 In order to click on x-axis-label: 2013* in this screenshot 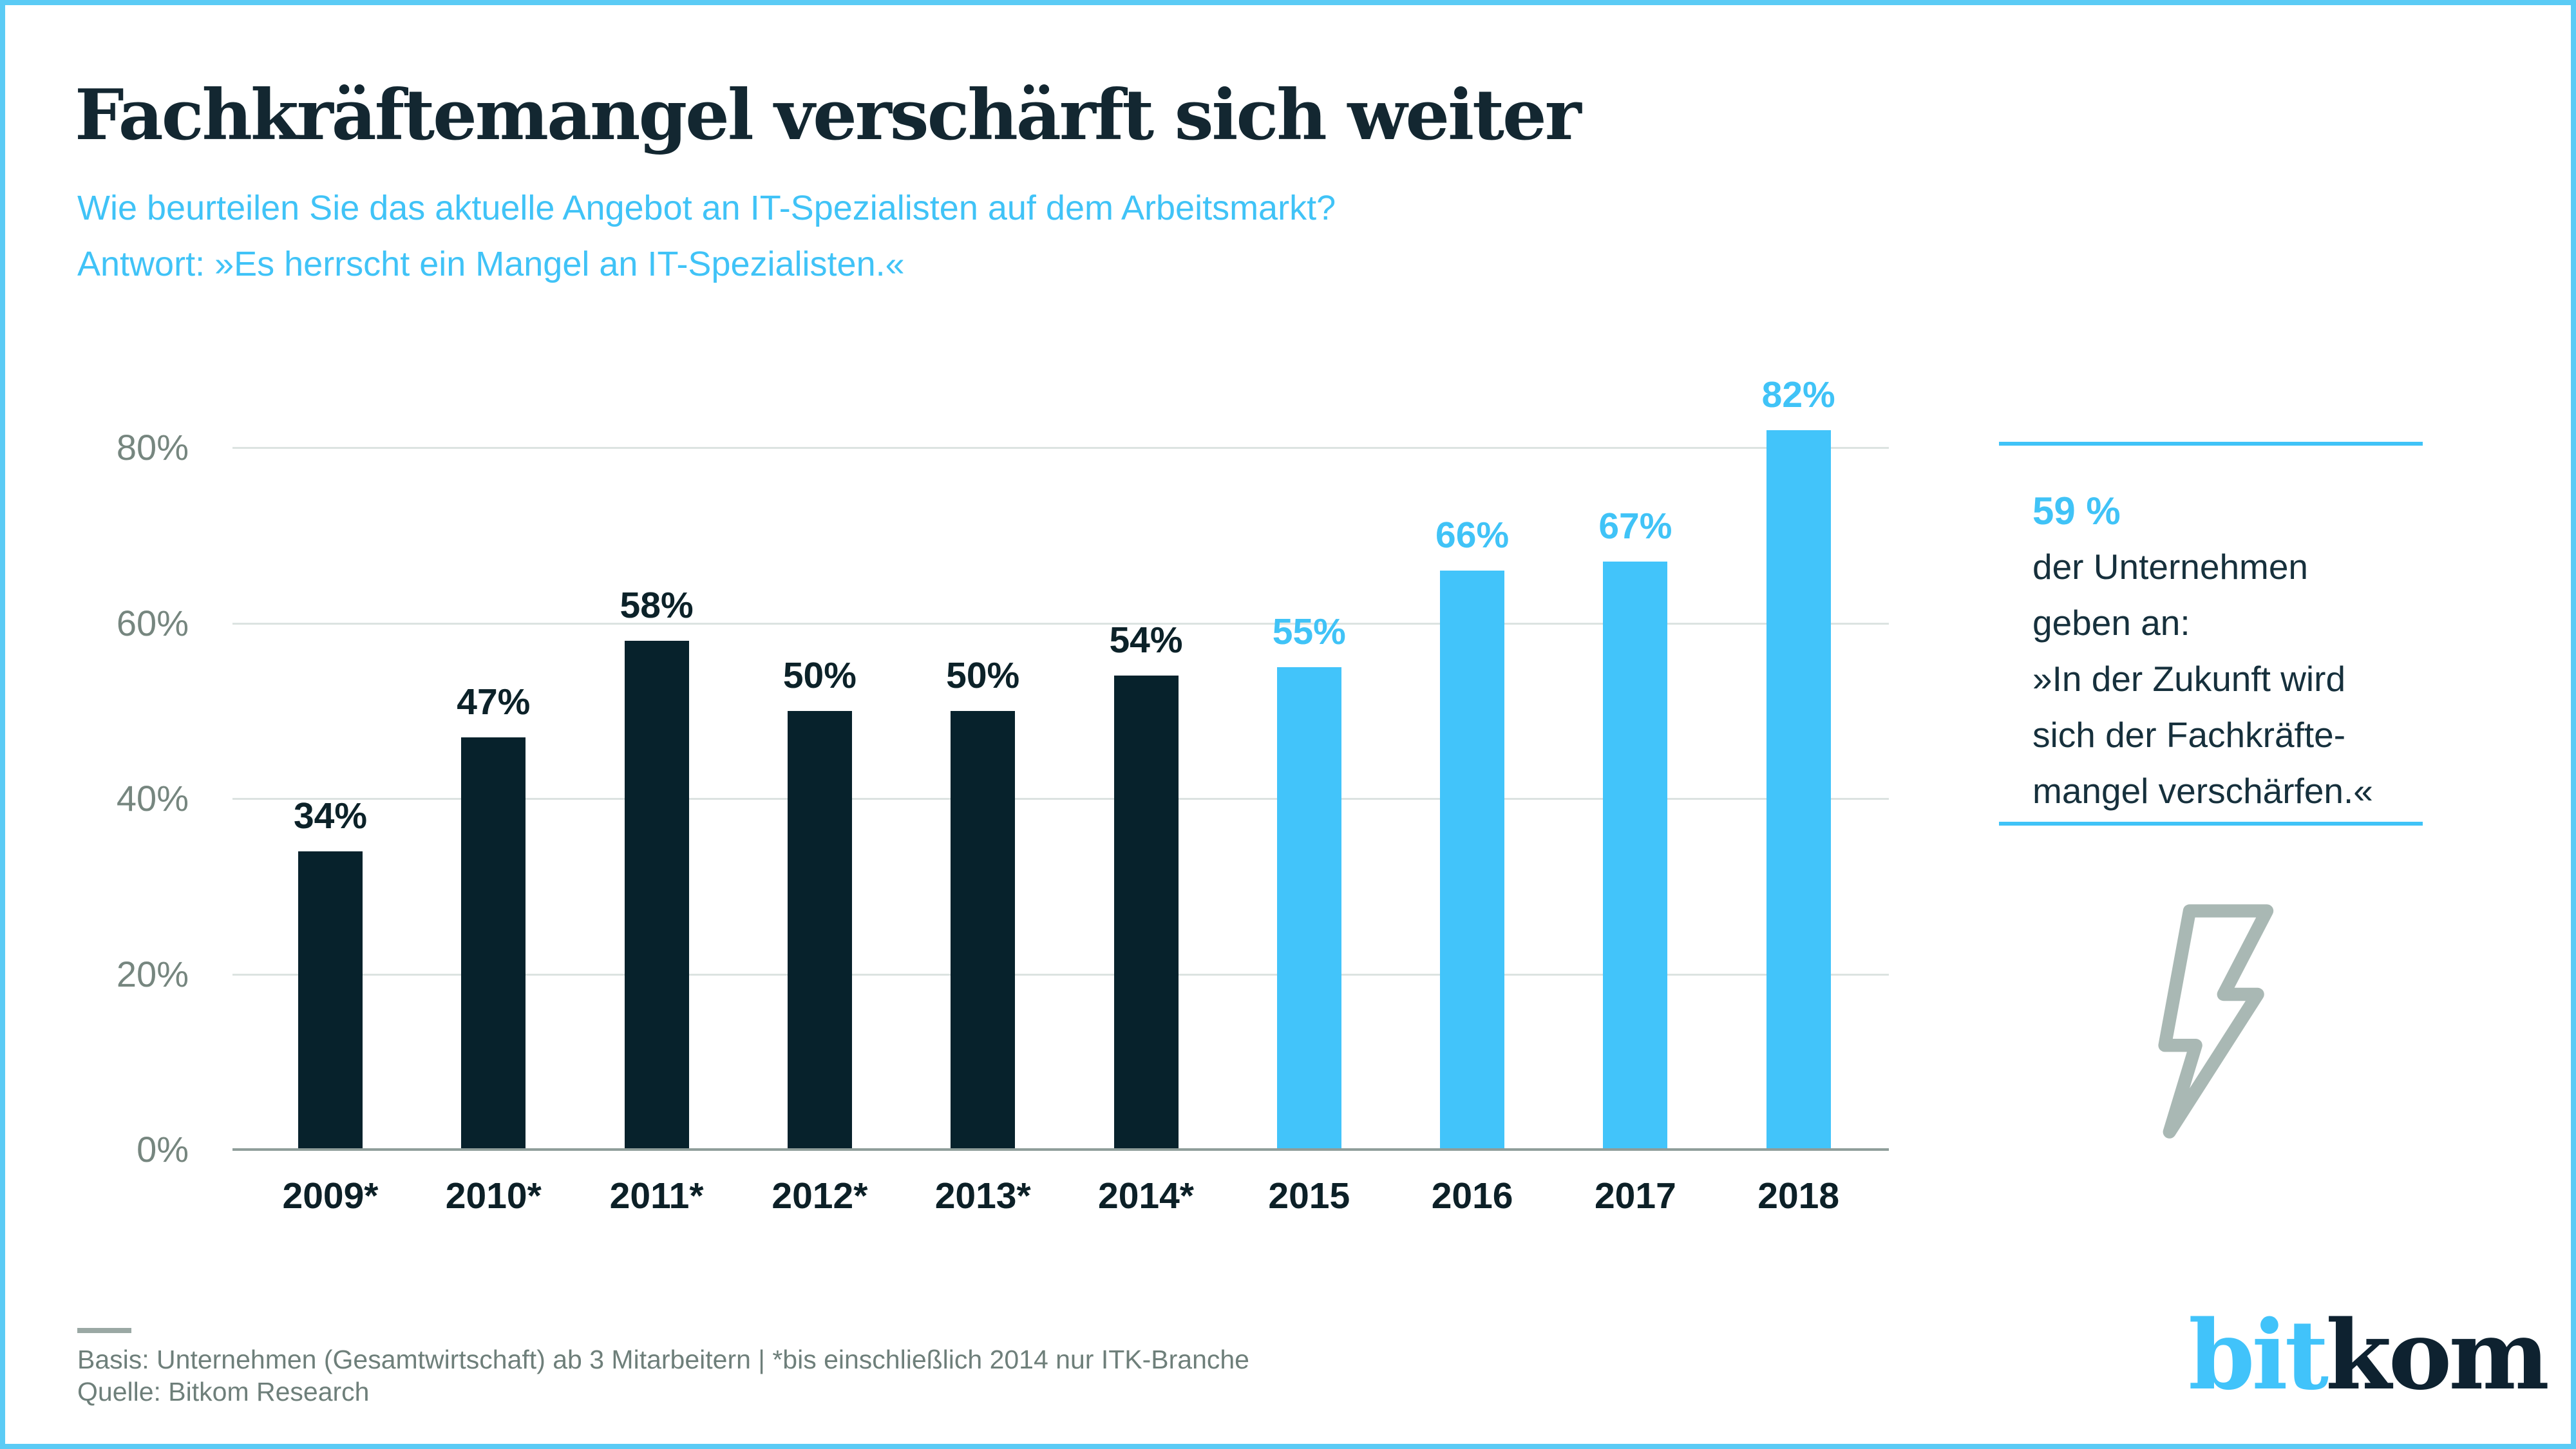, I will do `click(982, 1196)`.